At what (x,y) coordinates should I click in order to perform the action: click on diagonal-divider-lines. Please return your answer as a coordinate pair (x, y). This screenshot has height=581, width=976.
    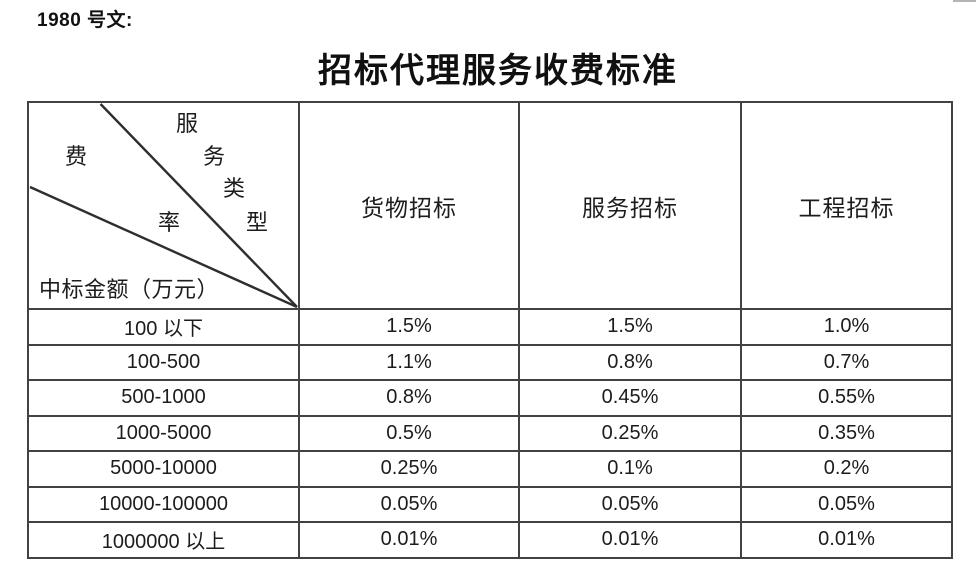
    Looking at the image, I should click on (163, 205).